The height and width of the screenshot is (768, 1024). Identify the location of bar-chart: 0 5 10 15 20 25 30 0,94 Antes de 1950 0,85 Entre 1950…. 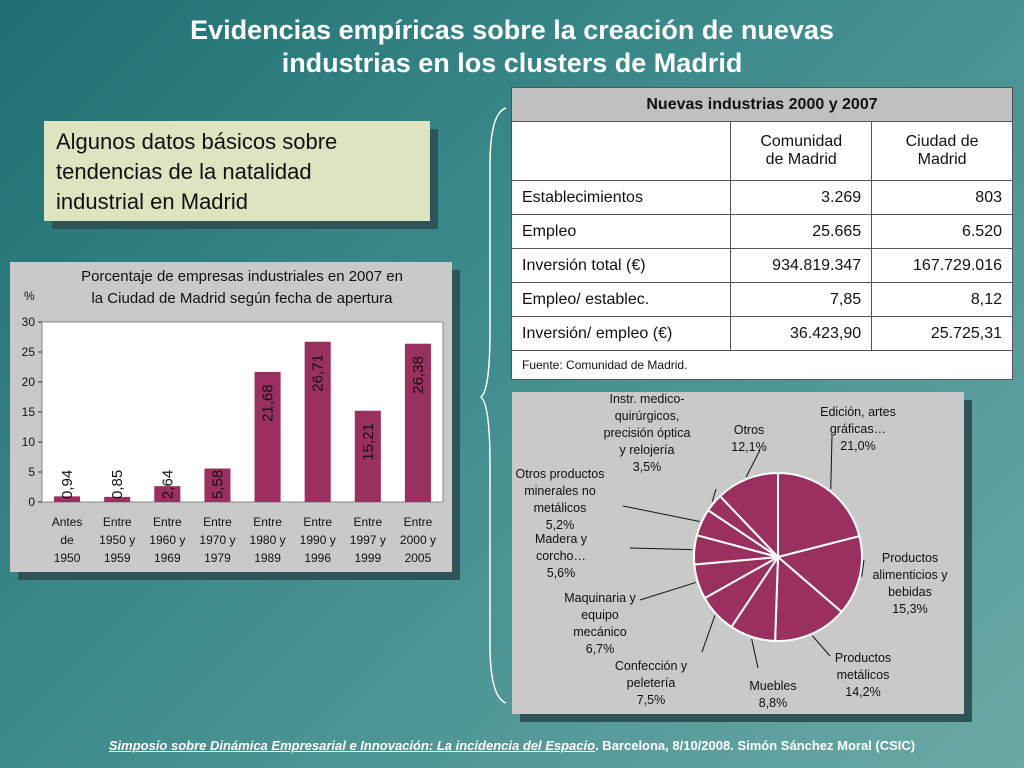
(233, 440).